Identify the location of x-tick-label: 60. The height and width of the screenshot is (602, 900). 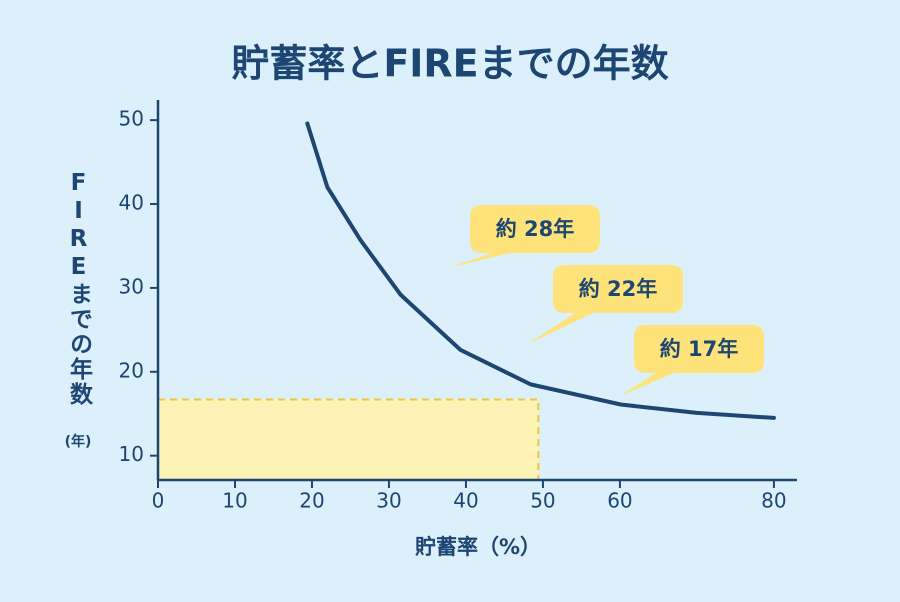
(619, 501).